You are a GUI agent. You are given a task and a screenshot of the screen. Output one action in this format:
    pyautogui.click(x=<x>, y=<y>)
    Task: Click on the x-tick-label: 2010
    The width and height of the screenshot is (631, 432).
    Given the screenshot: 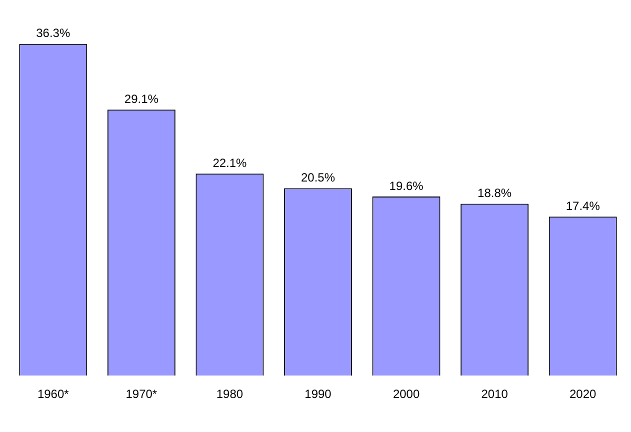 What is the action you would take?
    pyautogui.click(x=494, y=394)
    